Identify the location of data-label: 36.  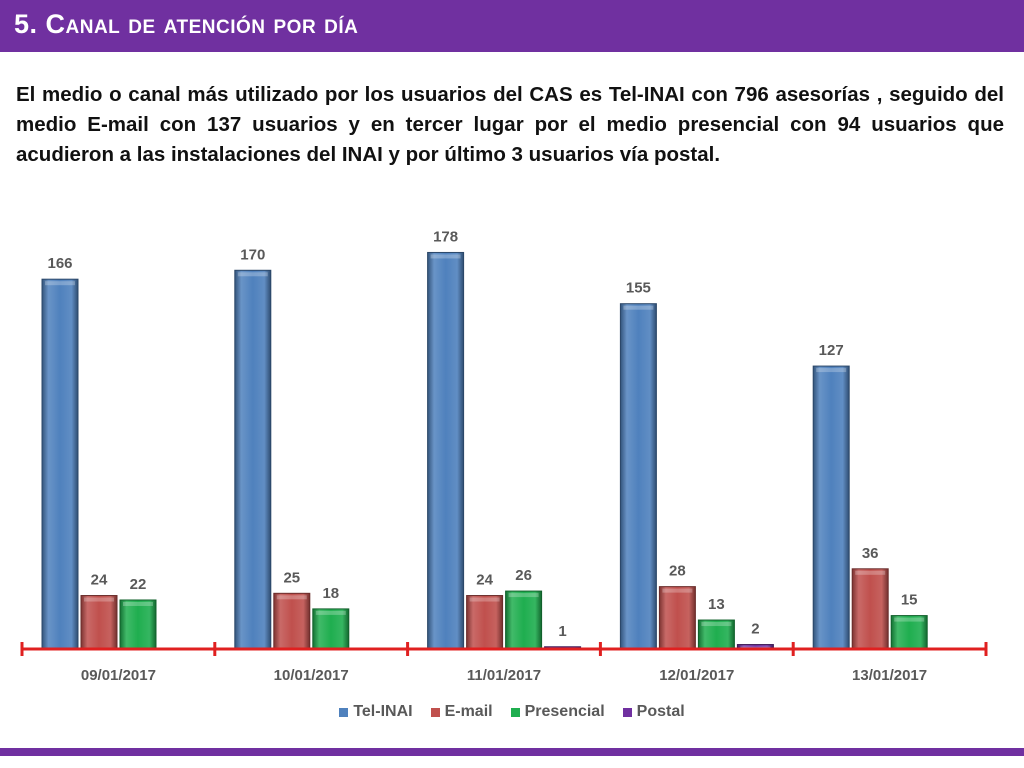
(870, 553).